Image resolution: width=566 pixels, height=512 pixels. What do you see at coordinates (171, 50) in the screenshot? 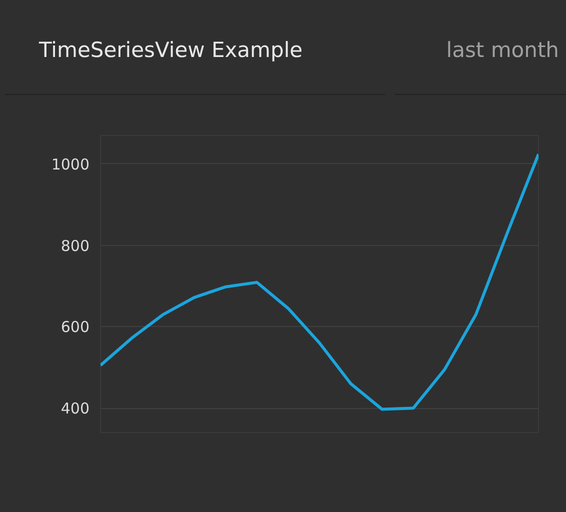
I see `chart-title: TimeSeriesView Example` at bounding box center [171, 50].